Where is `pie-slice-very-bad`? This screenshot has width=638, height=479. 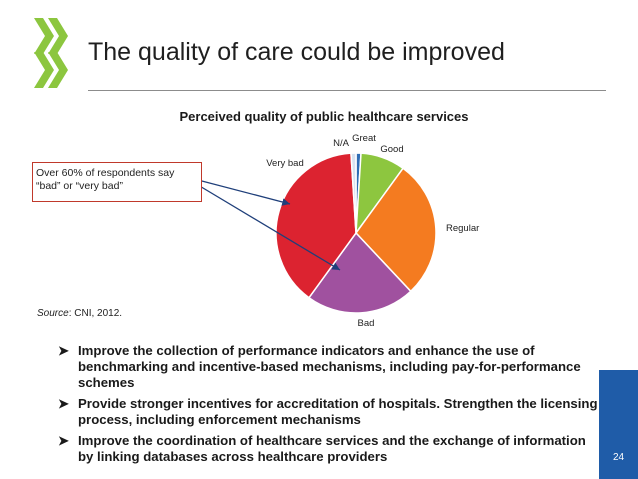 pie-slice-very-bad is located at coordinates (316, 225).